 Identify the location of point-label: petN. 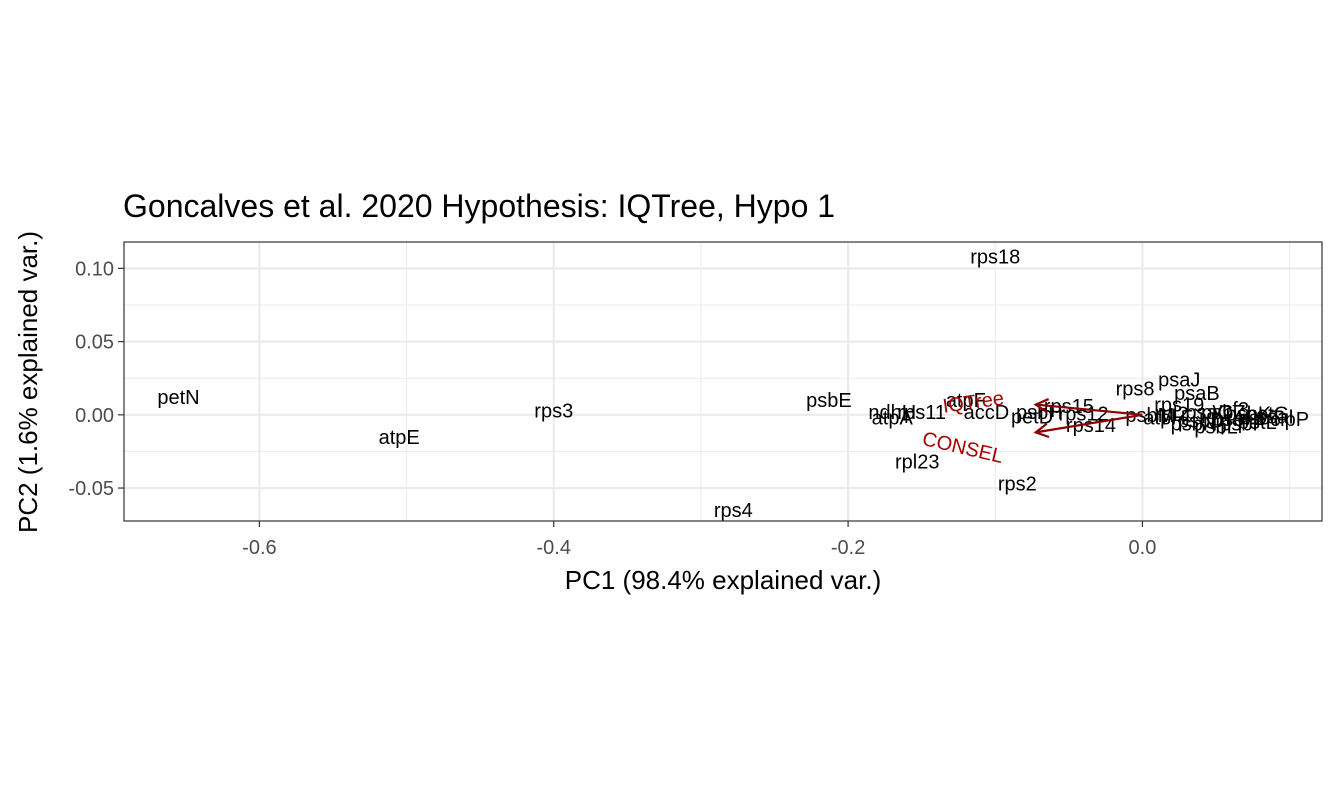
(178, 398).